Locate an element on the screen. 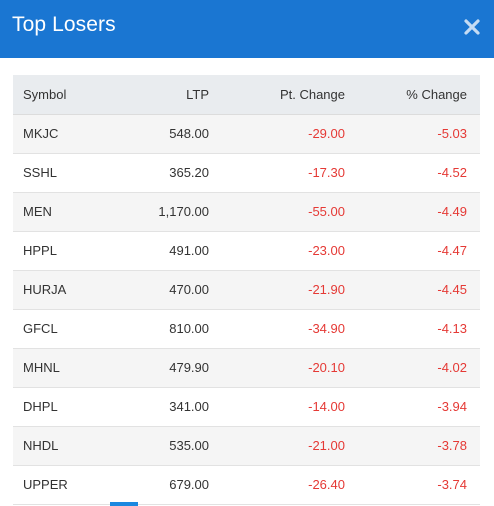 The image size is (494, 506). table-header-row: Symbol LTP Pt. Change % Change is located at coordinates (246, 95).